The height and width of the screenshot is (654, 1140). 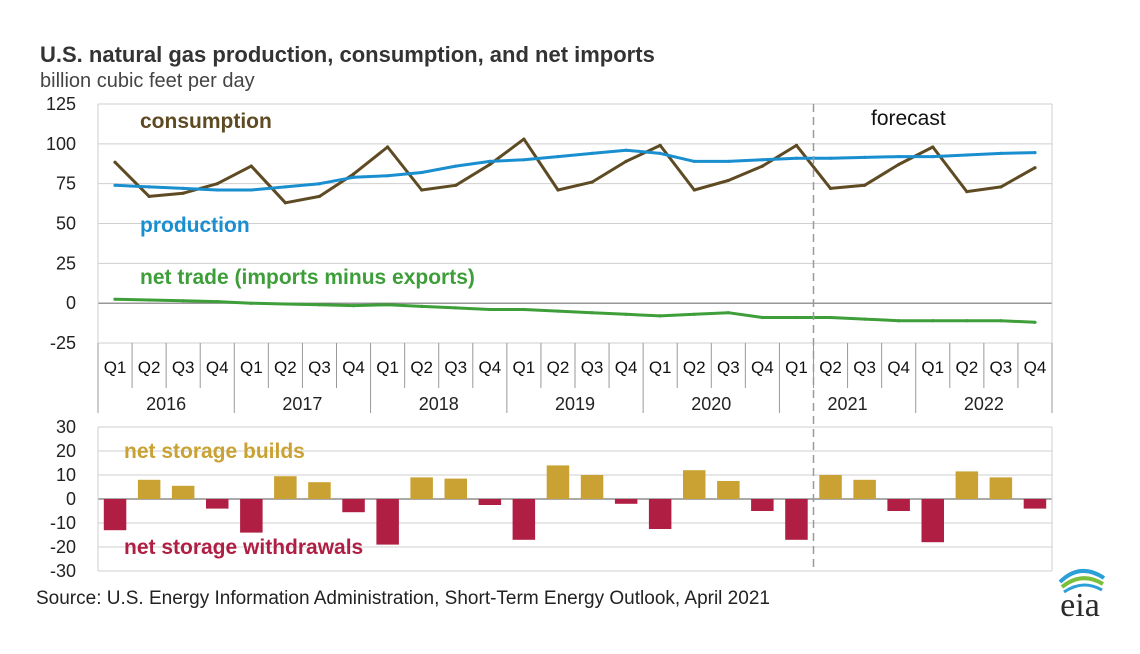 What do you see at coordinates (302, 404) in the screenshot?
I see `year-label: 2017` at bounding box center [302, 404].